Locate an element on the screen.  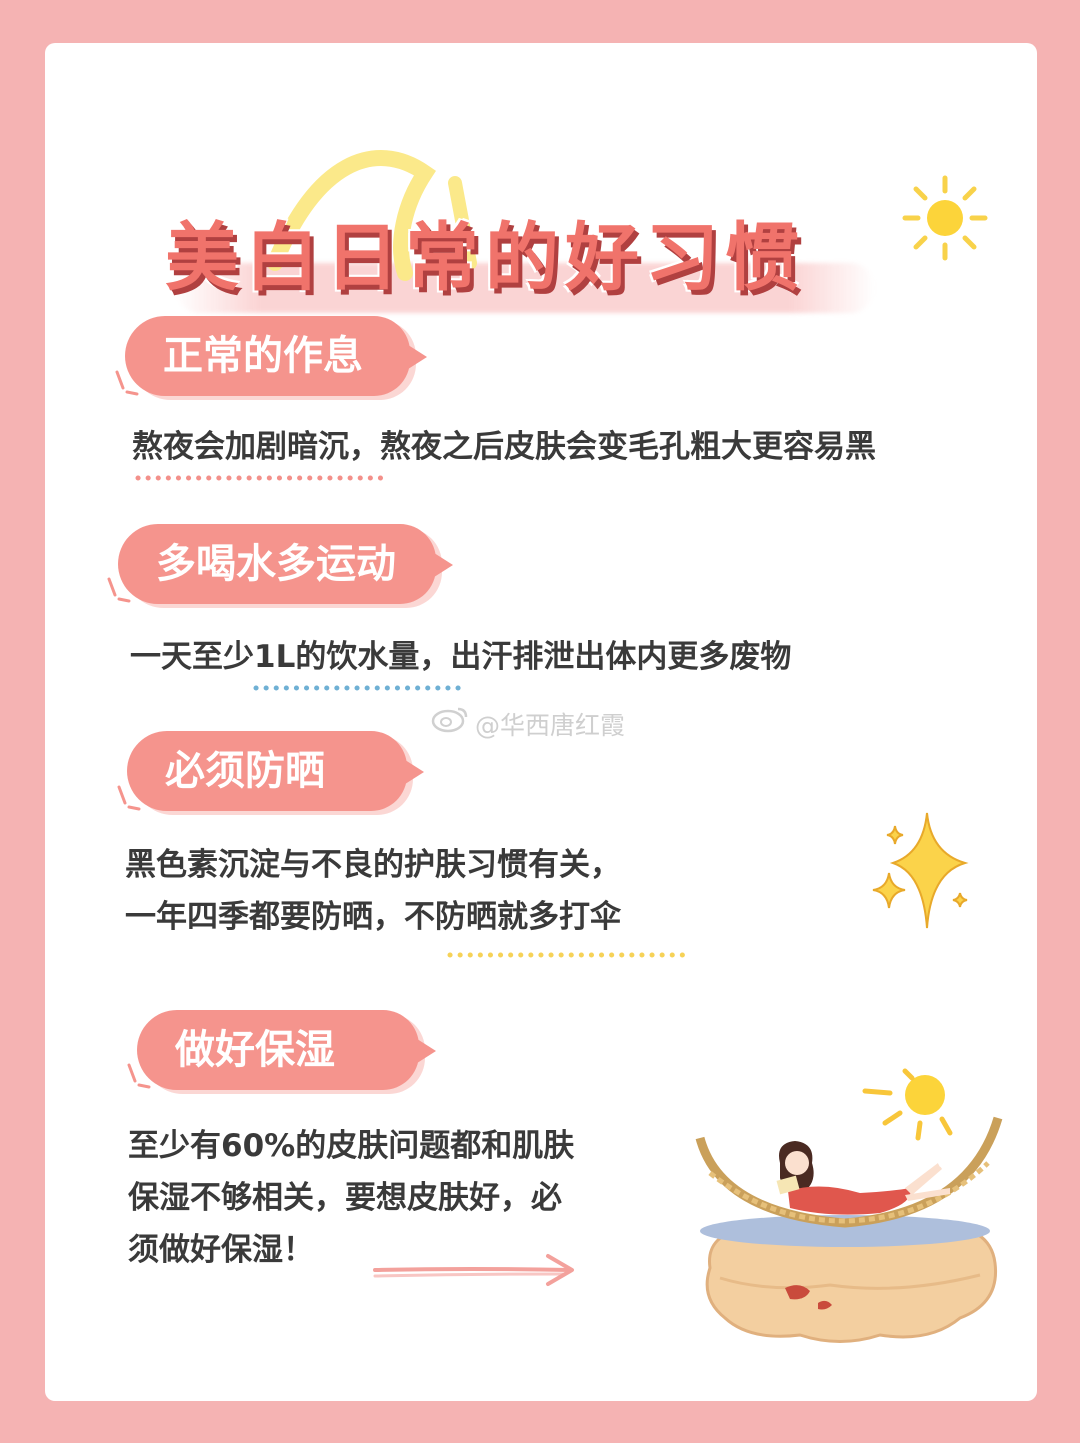
section-heading-3-label: 必须防晒 is located at coordinates (245, 771).